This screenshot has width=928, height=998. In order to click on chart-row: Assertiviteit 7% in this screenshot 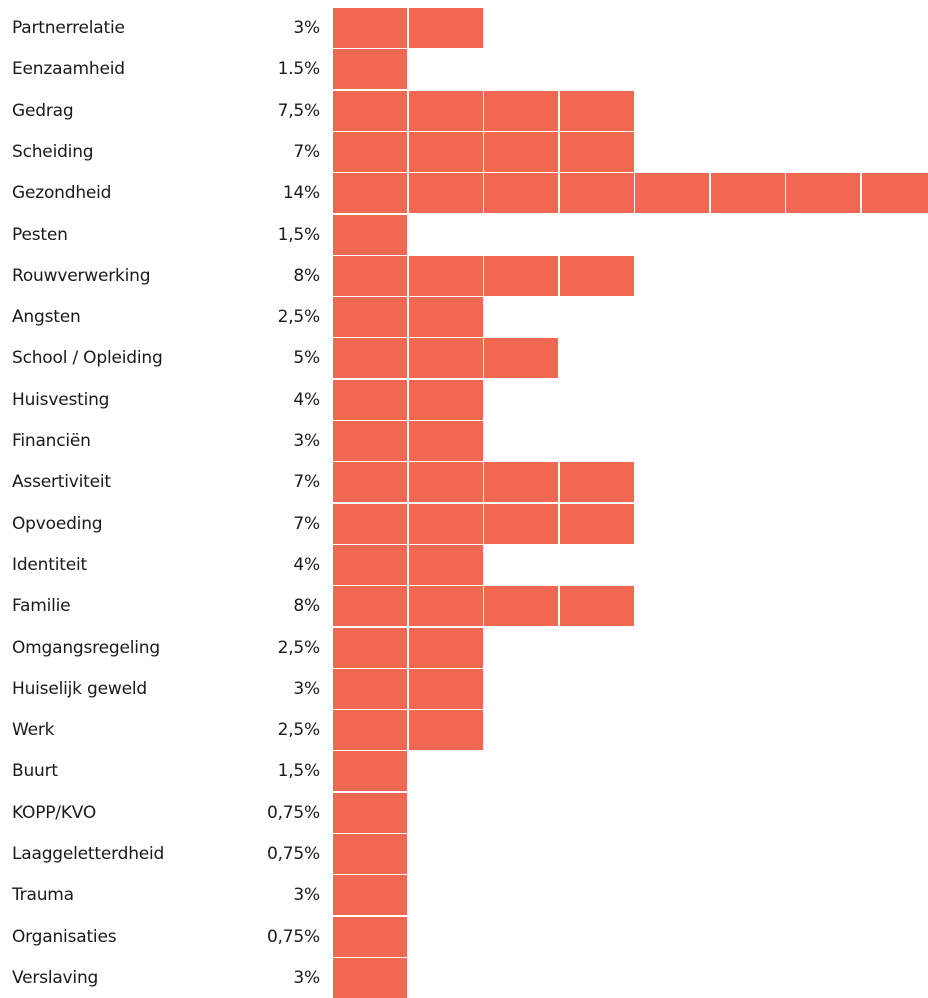, I will do `click(464, 482)`.